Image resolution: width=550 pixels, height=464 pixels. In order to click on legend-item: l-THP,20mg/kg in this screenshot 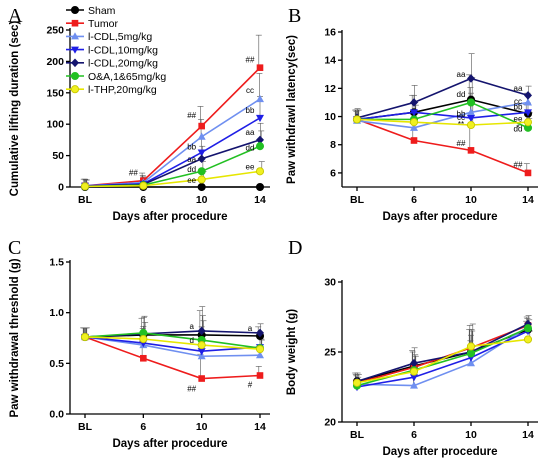, I will do `click(111, 90)`.